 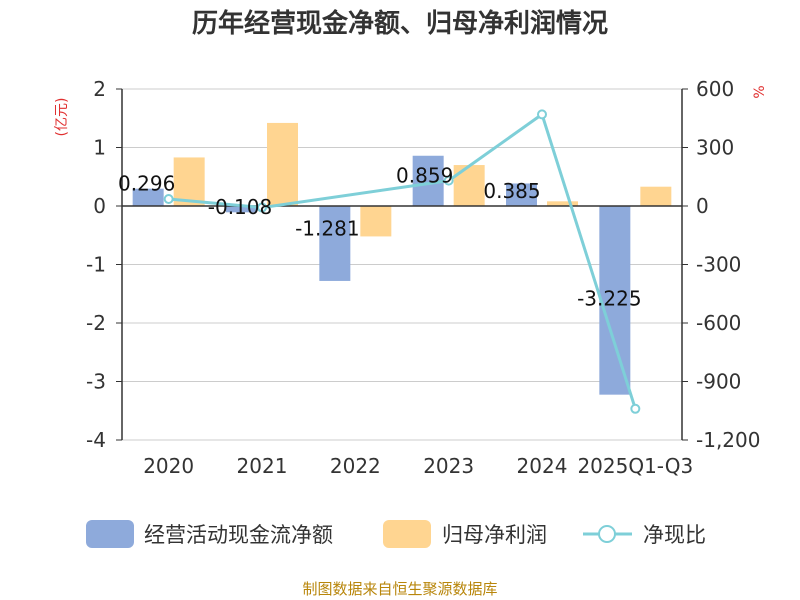 What do you see at coordinates (760, 91) in the screenshot?
I see `right-axis-unit: %` at bounding box center [760, 91].